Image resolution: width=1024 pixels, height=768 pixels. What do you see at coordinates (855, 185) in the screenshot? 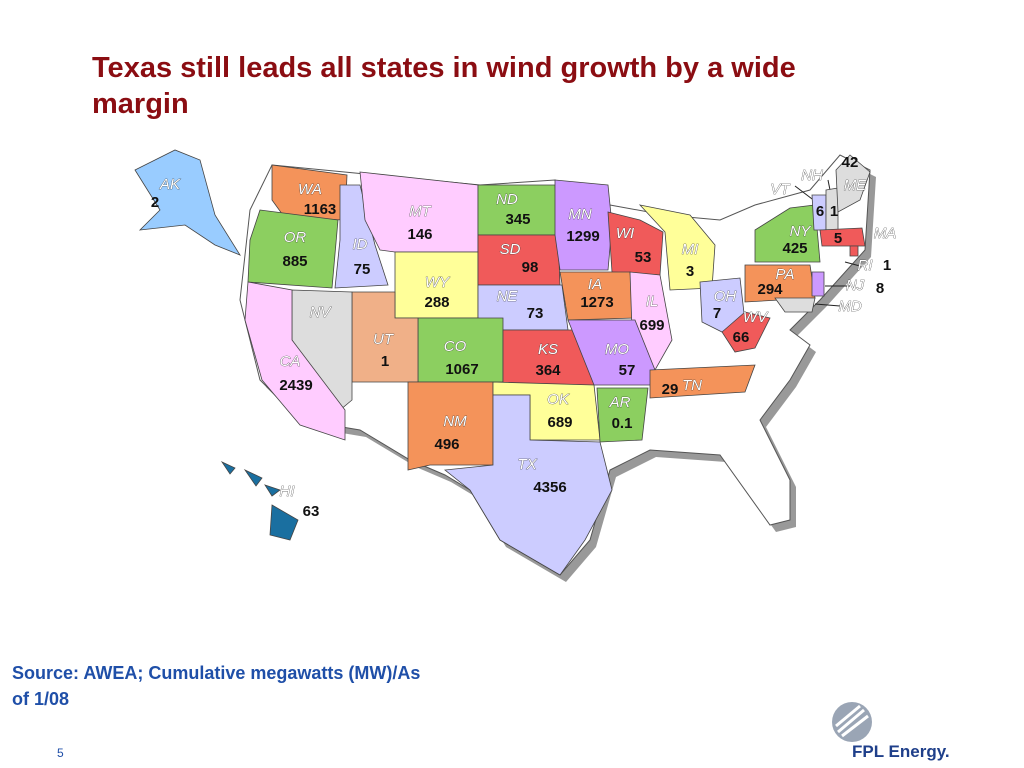
I see `state-abbr: ME` at bounding box center [855, 185].